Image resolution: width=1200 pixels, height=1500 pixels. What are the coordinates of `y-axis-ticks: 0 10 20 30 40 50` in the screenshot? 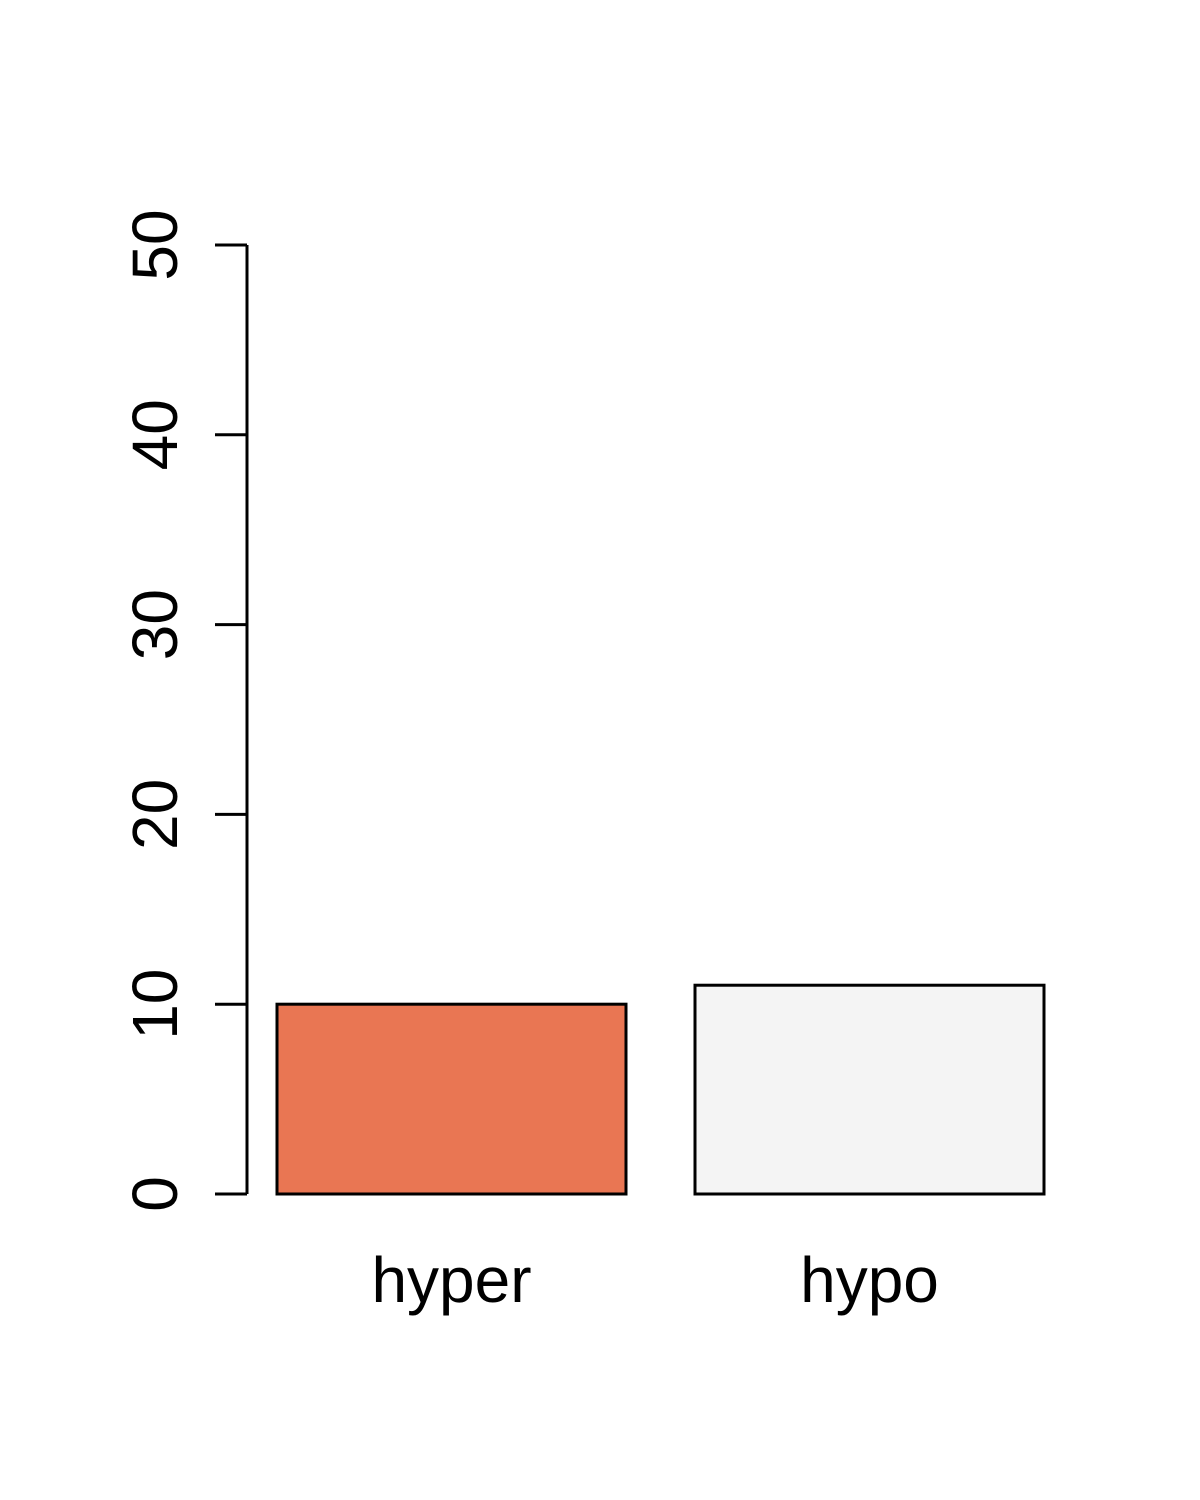 It's located at (183, 710).